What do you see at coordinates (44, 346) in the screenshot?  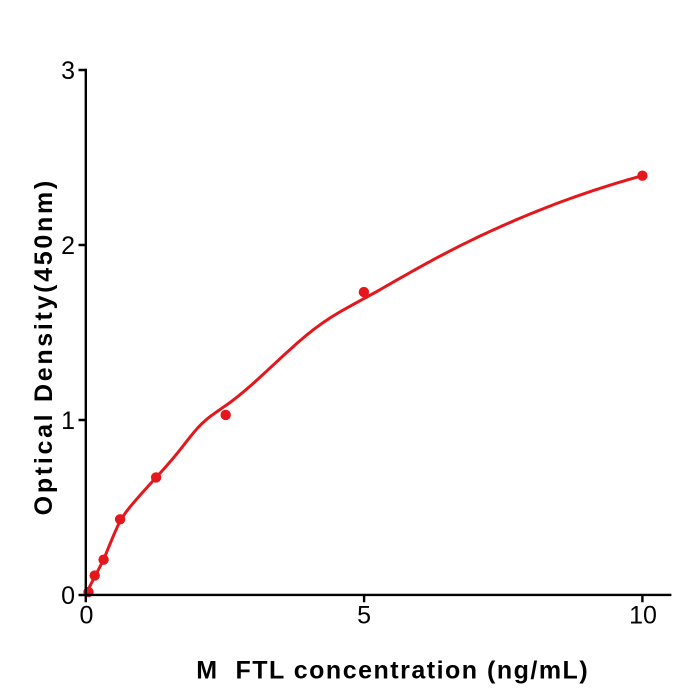 I see `svg-text: Optical Density(450nm)` at bounding box center [44, 346].